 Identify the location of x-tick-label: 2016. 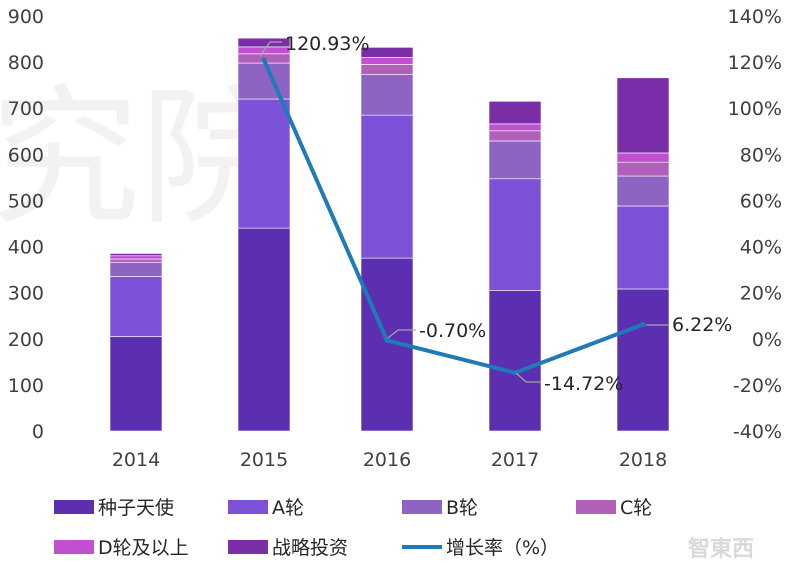
(387, 460).